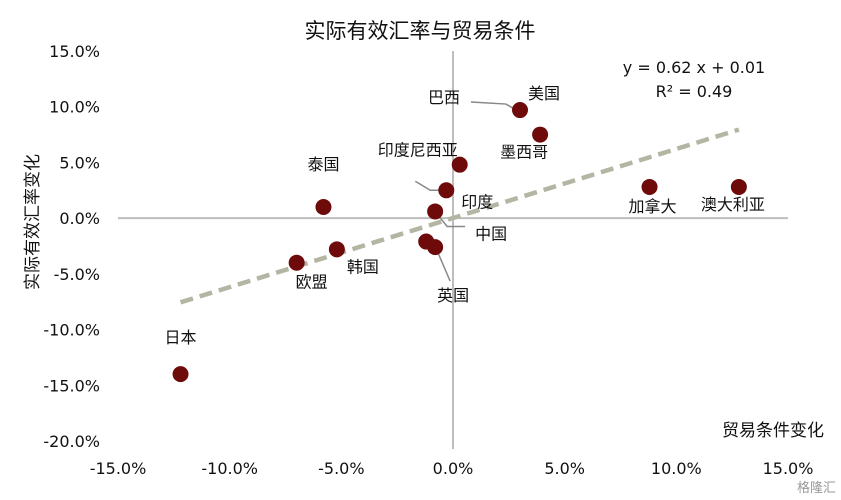  What do you see at coordinates (491, 233) in the screenshot?
I see `point-label: 中国` at bounding box center [491, 233].